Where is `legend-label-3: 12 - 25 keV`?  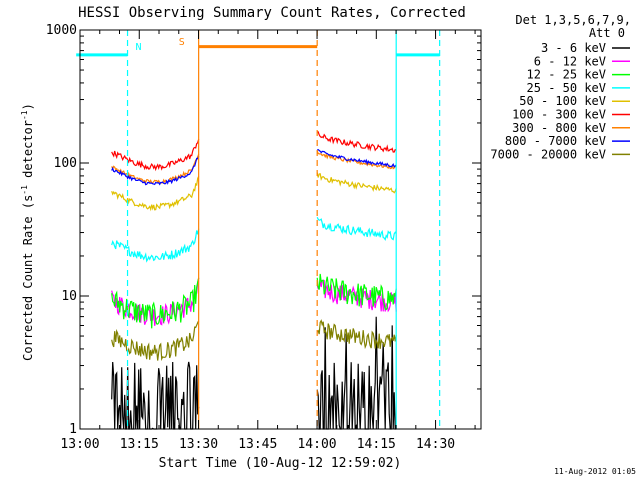 legend-label-3: 12 - 25 keV is located at coordinates (566, 75).